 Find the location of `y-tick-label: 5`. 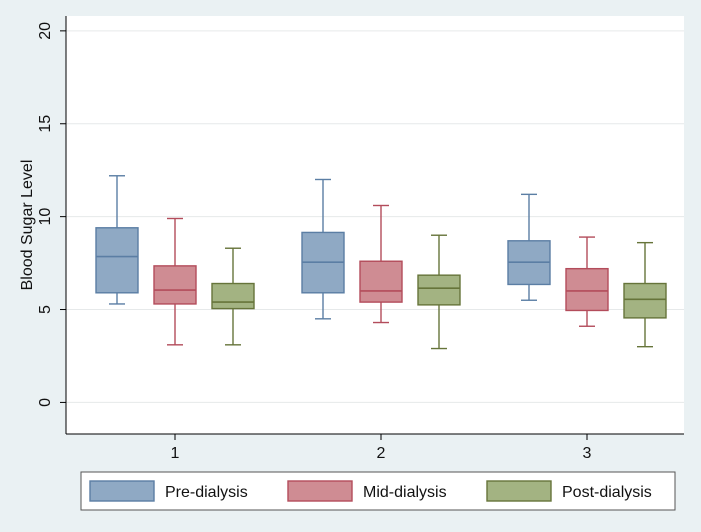

y-tick-label: 5 is located at coordinates (45, 309).